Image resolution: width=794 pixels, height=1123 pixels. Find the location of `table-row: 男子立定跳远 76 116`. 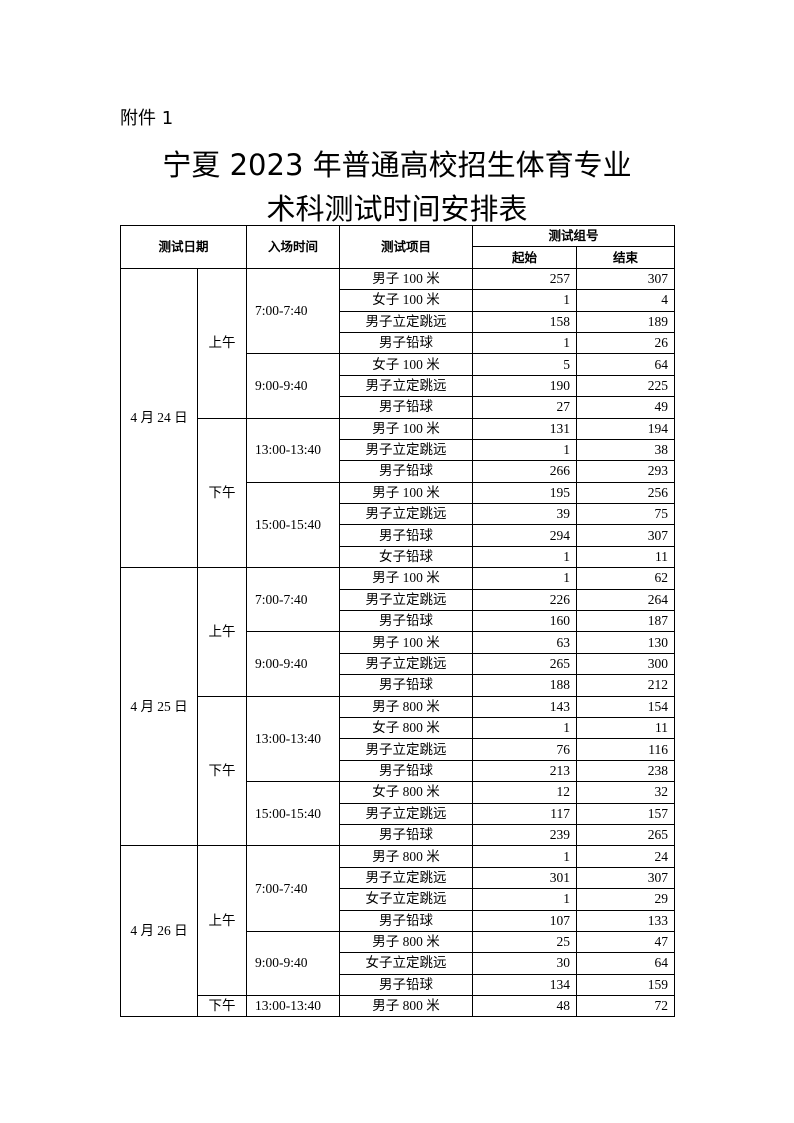

table-row: 男子立定跳远 76 116 is located at coordinates (398, 749).